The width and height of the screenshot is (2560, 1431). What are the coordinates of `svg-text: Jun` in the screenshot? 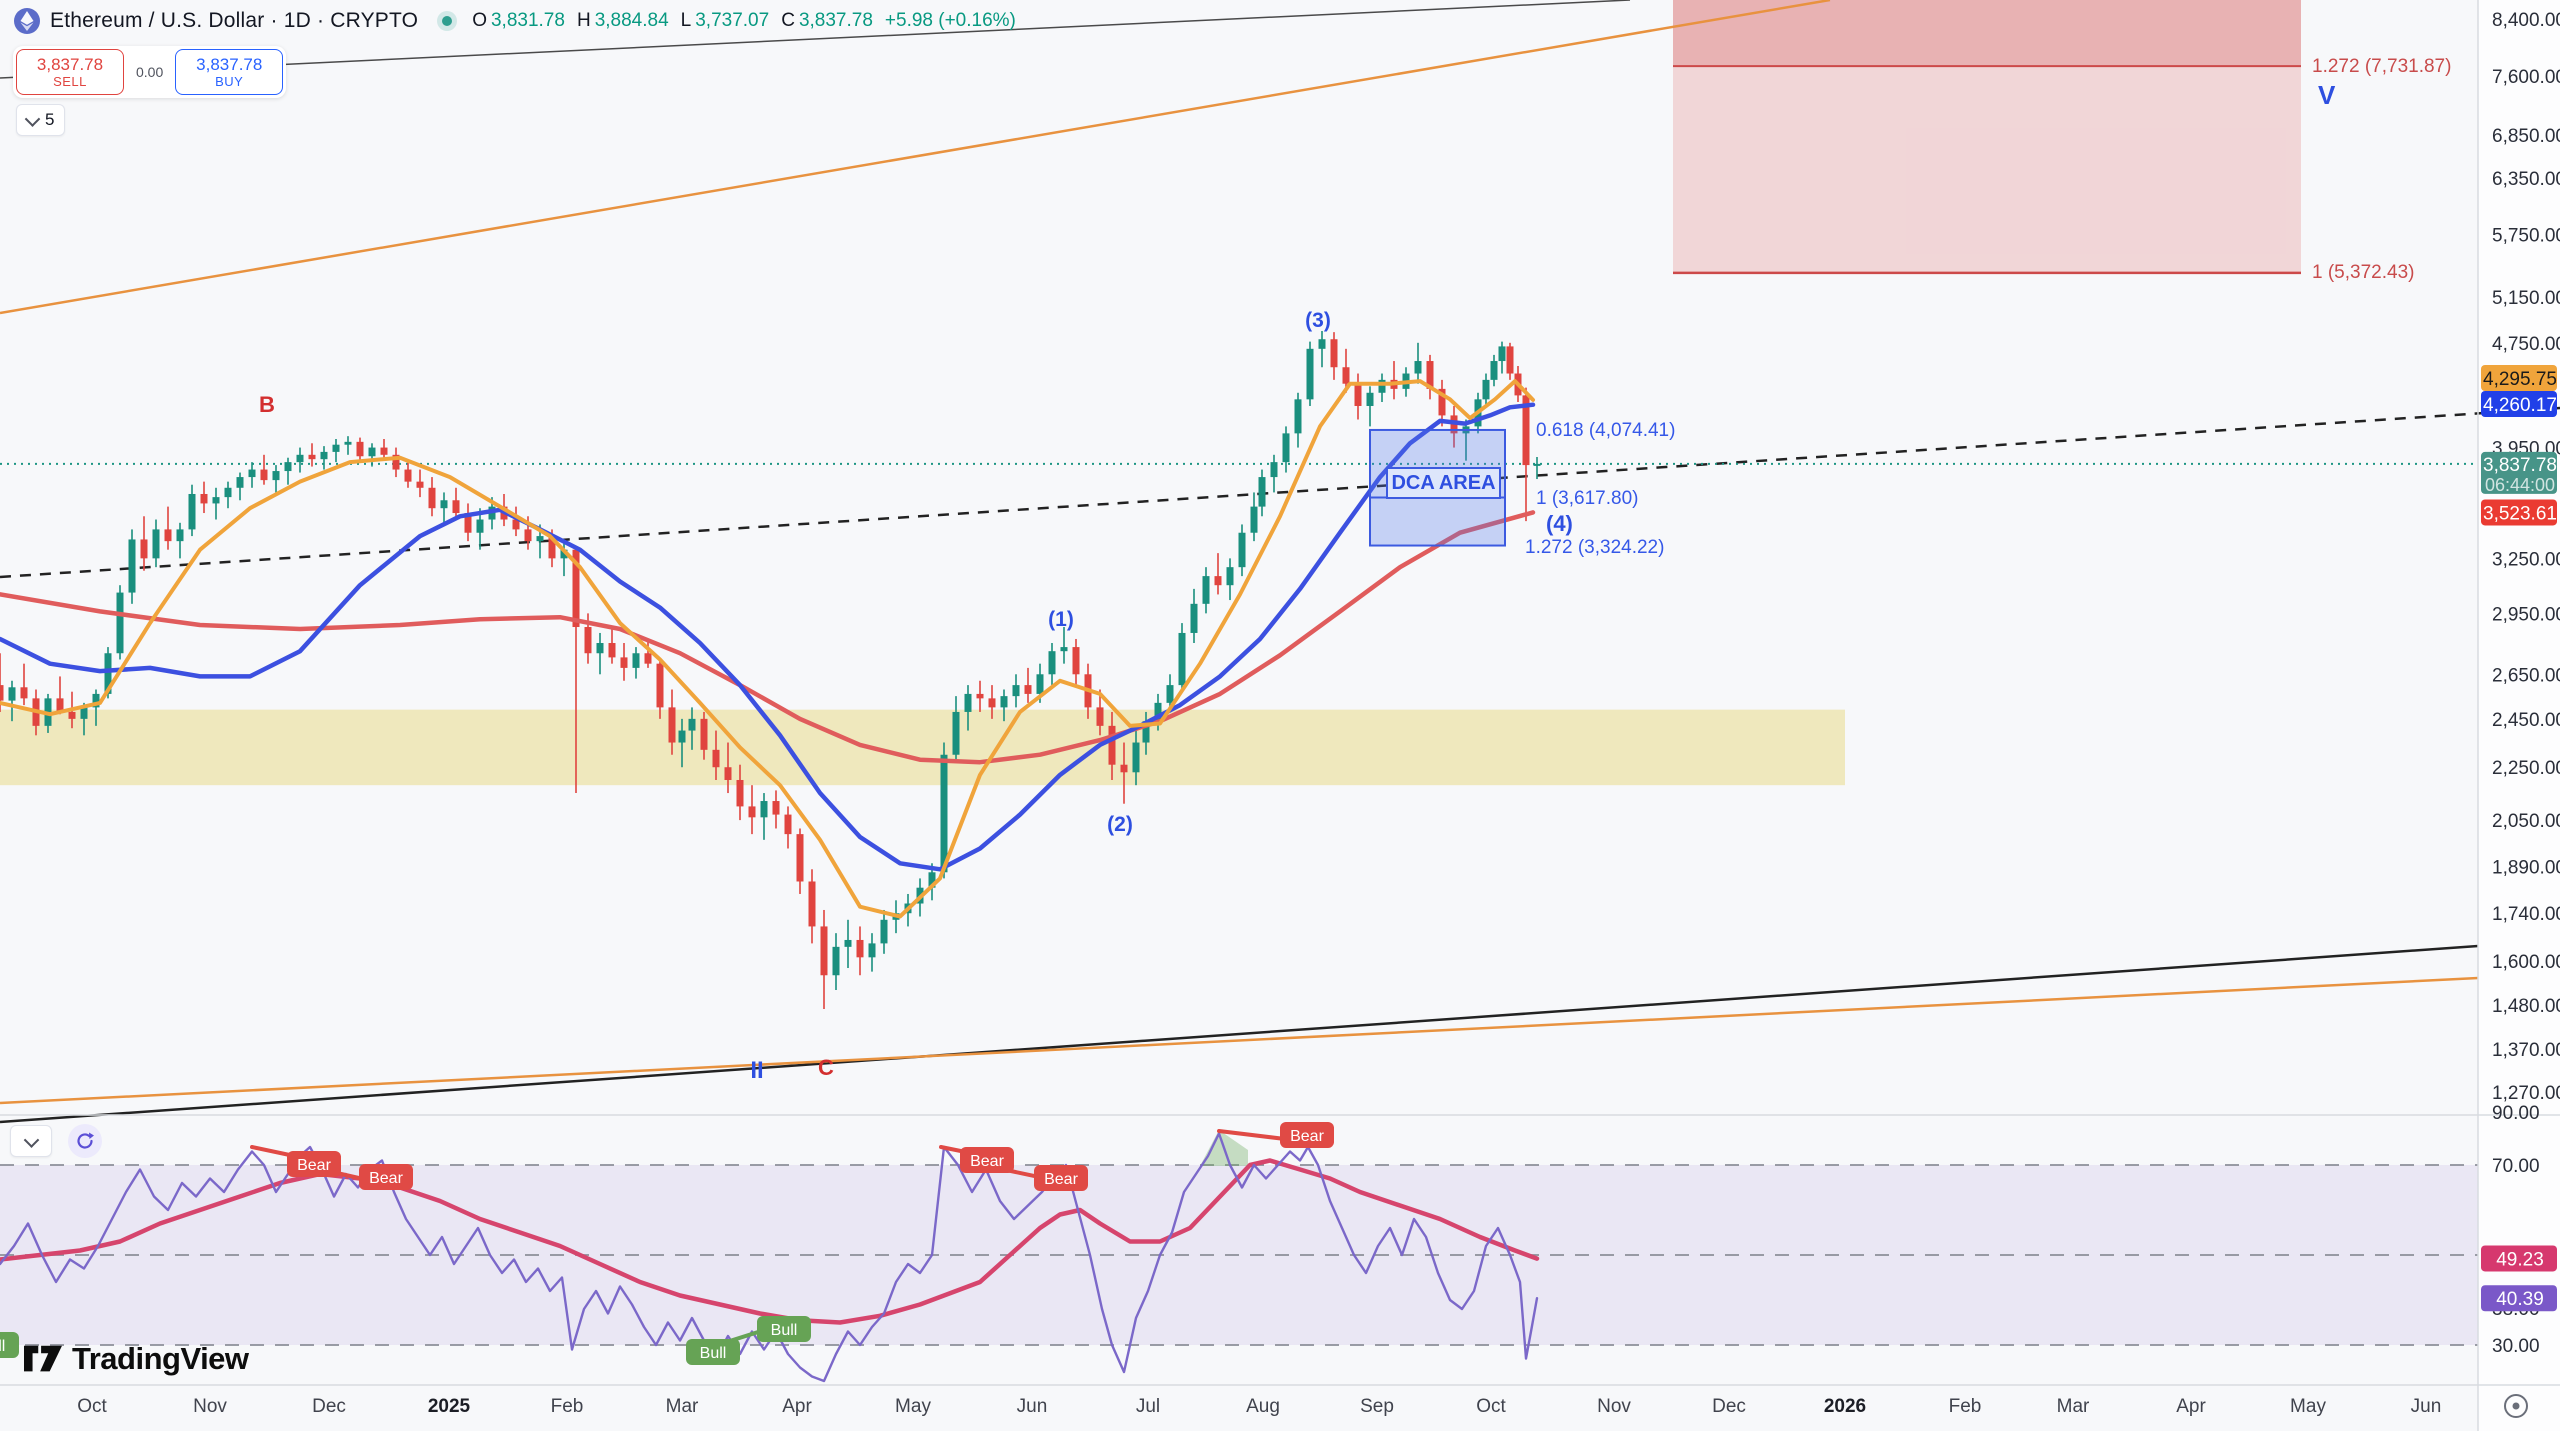 It's located at (2426, 1406).